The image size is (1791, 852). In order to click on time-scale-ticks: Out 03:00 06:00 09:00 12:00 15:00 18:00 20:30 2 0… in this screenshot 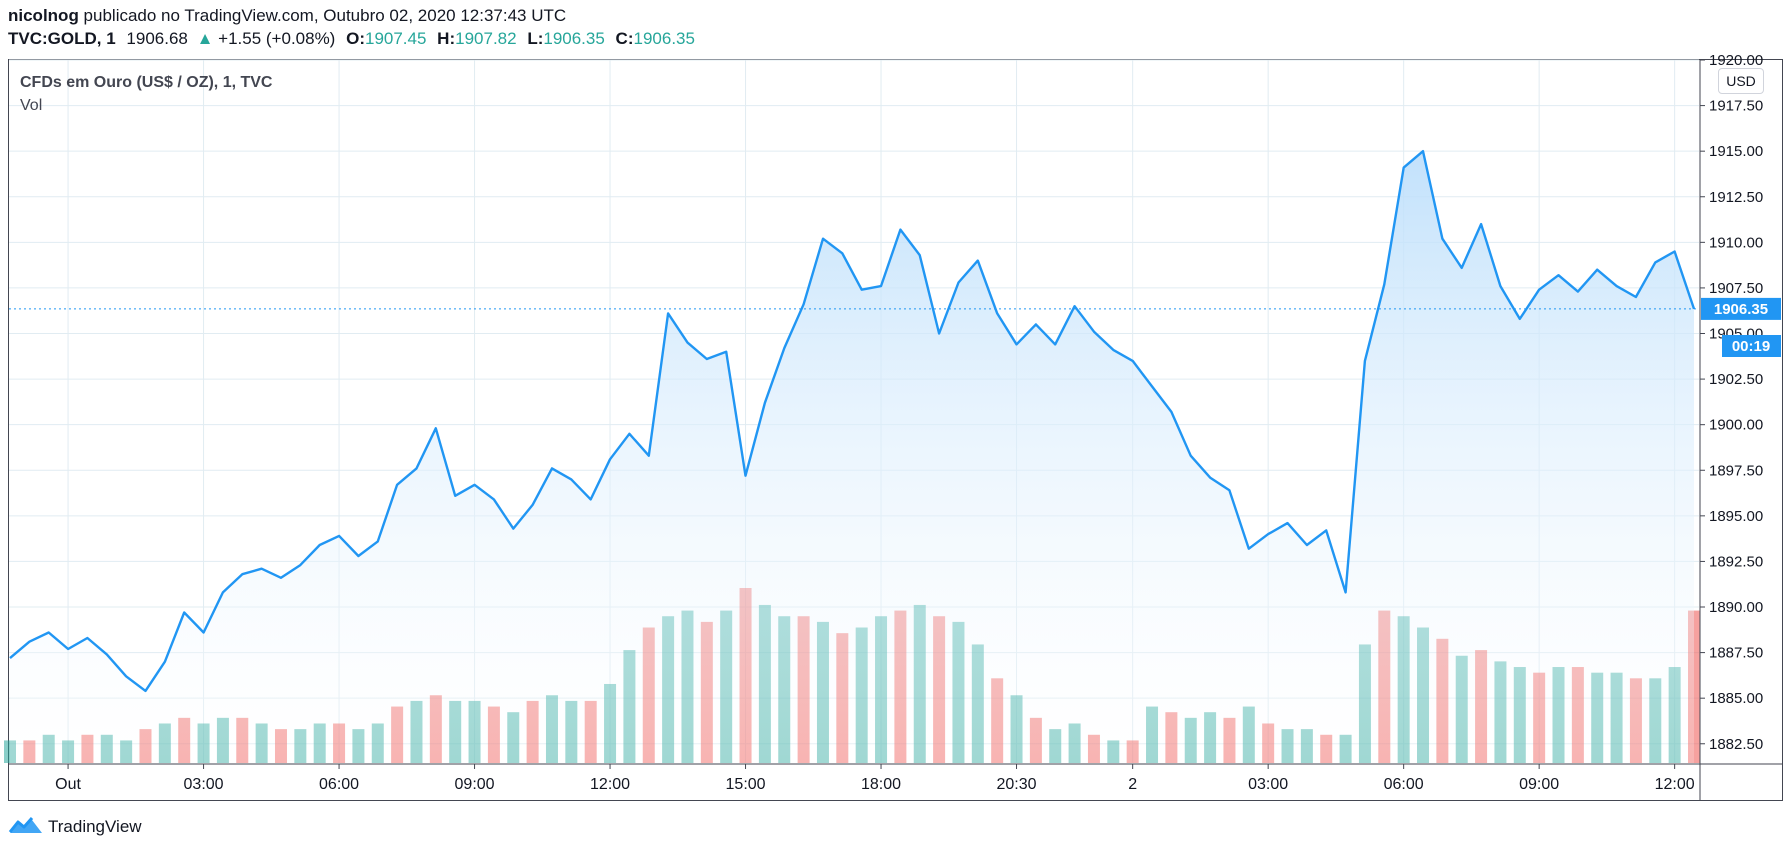, I will do `click(875, 778)`.